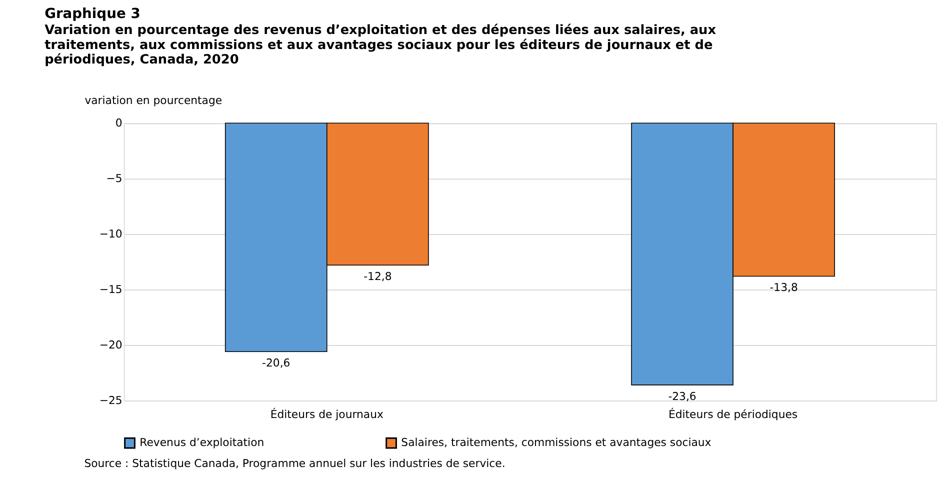 The height and width of the screenshot is (492, 946). What do you see at coordinates (378, 276) in the screenshot?
I see `data-label: -12,8` at bounding box center [378, 276].